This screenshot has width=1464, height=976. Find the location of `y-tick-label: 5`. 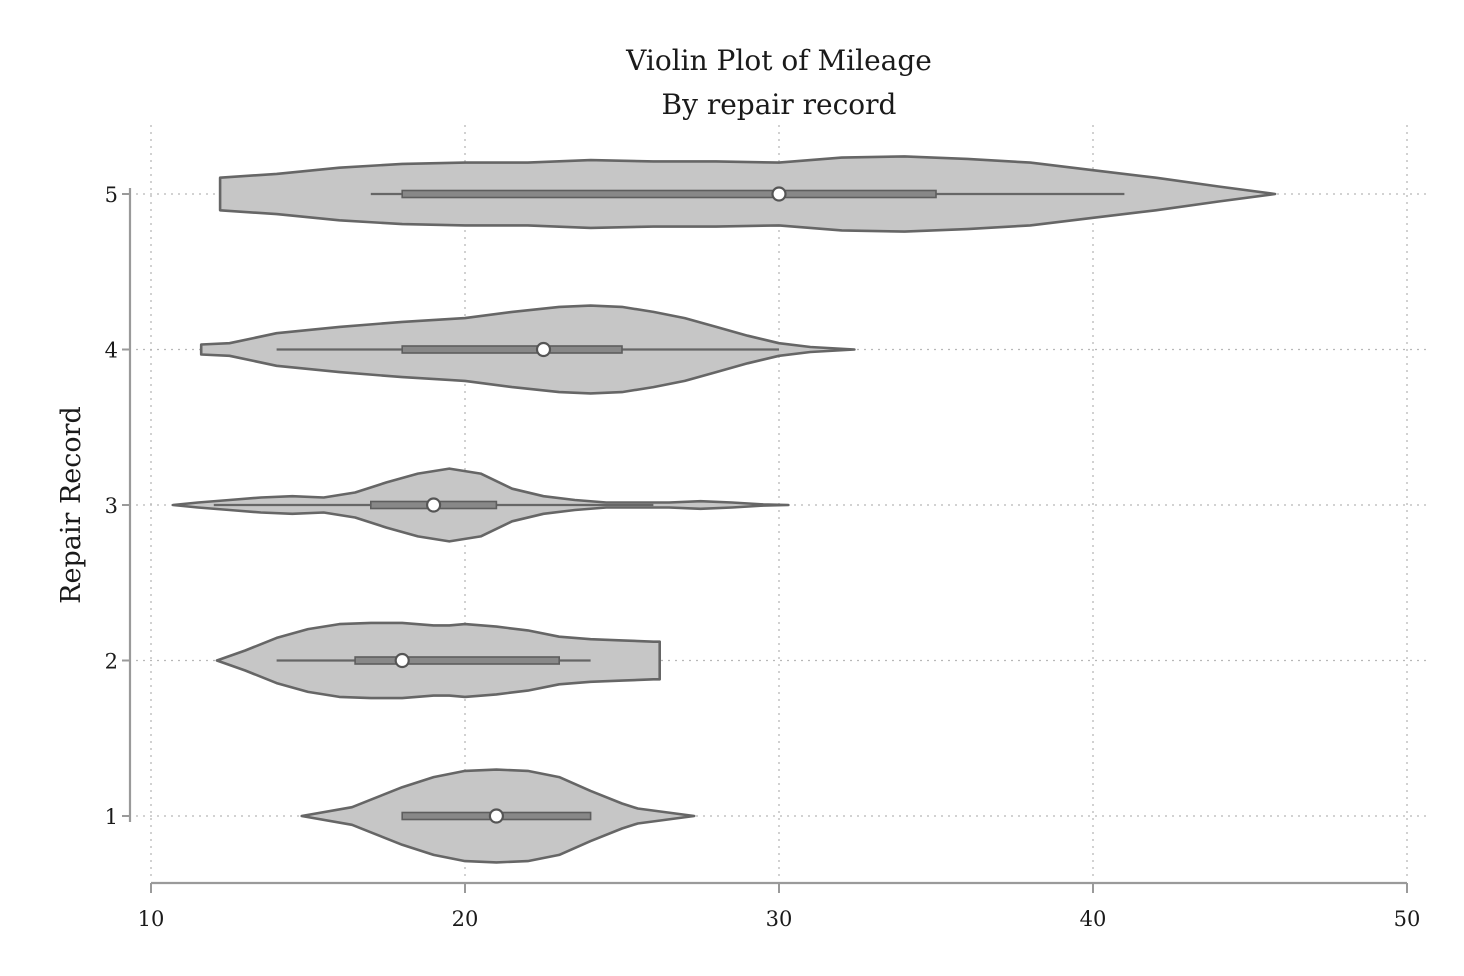

y-tick-label: 5 is located at coordinates (111, 195).